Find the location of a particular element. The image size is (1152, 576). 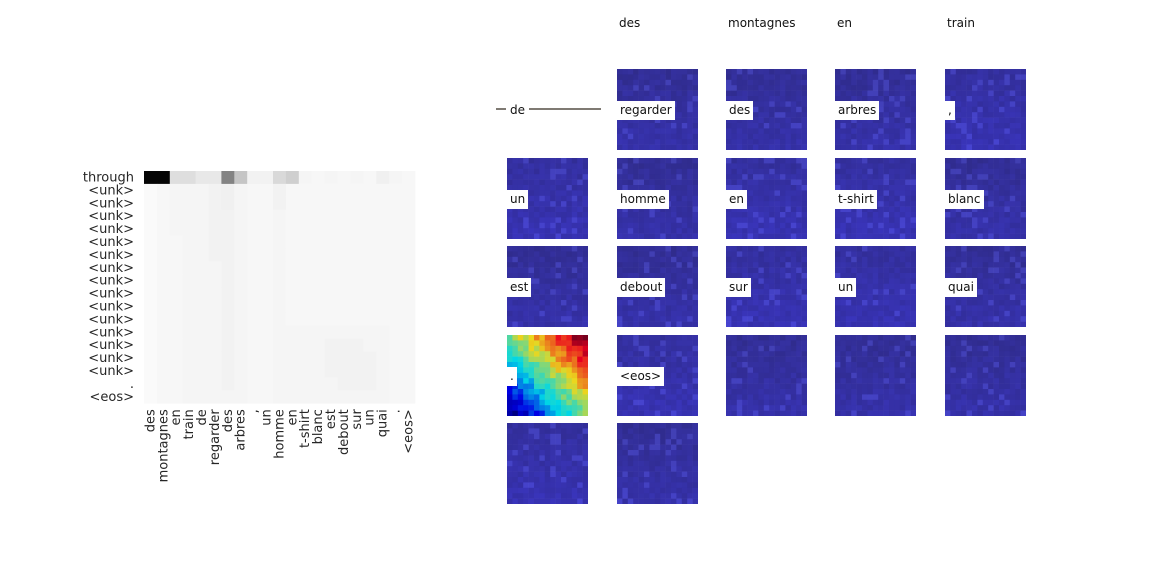

tile-label: est is located at coordinates (519, 287).